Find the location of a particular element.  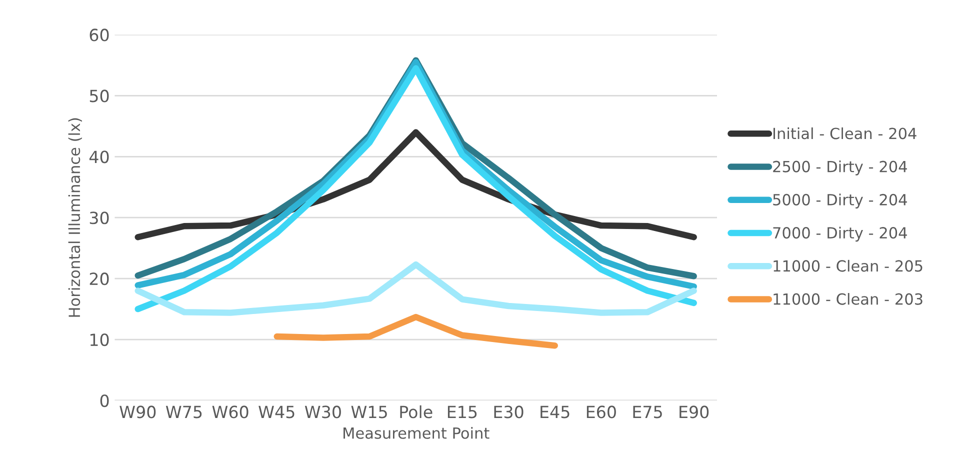

x-axis-title: Measurement Point is located at coordinates (417, 433).